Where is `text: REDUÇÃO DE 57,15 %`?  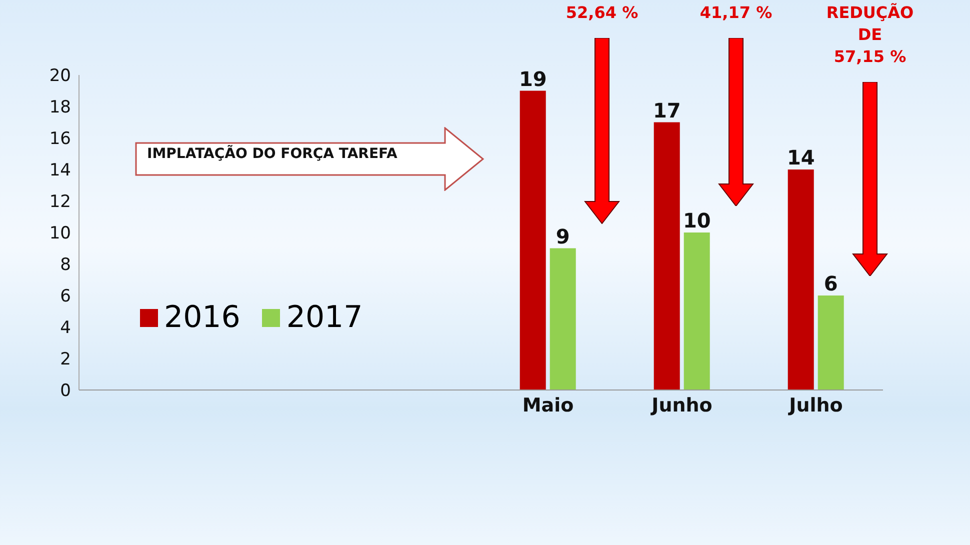 text: REDUÇÃO DE 57,15 % is located at coordinates (870, 35).